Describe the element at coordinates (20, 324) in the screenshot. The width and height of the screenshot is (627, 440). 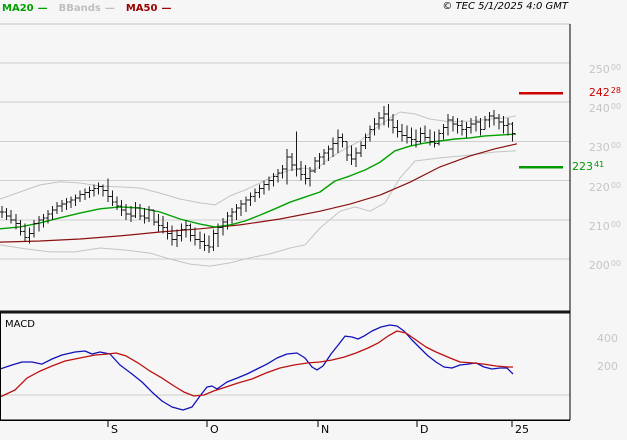
I see `macd-panel-title: MACD` at that location.